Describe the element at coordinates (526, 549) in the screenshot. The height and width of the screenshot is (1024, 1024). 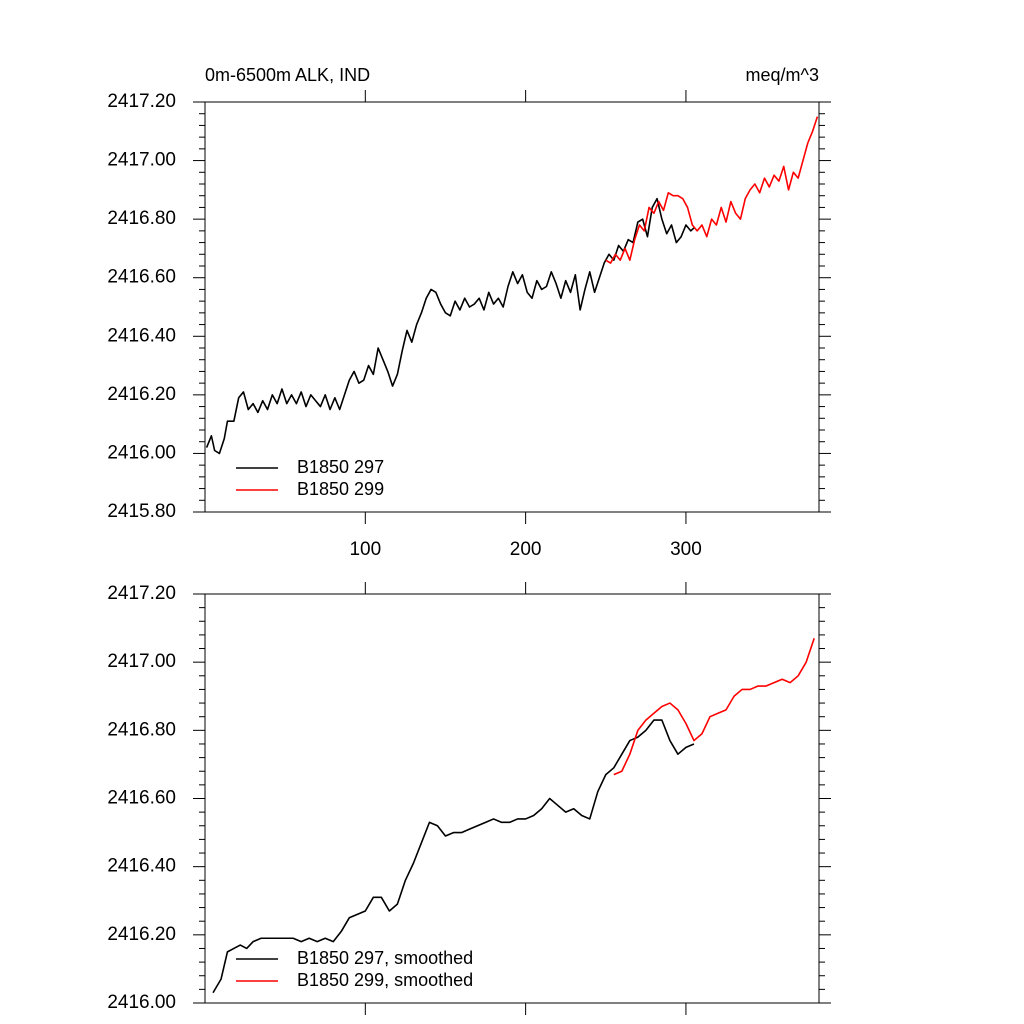
I see `x-tick-label: 200` at that location.